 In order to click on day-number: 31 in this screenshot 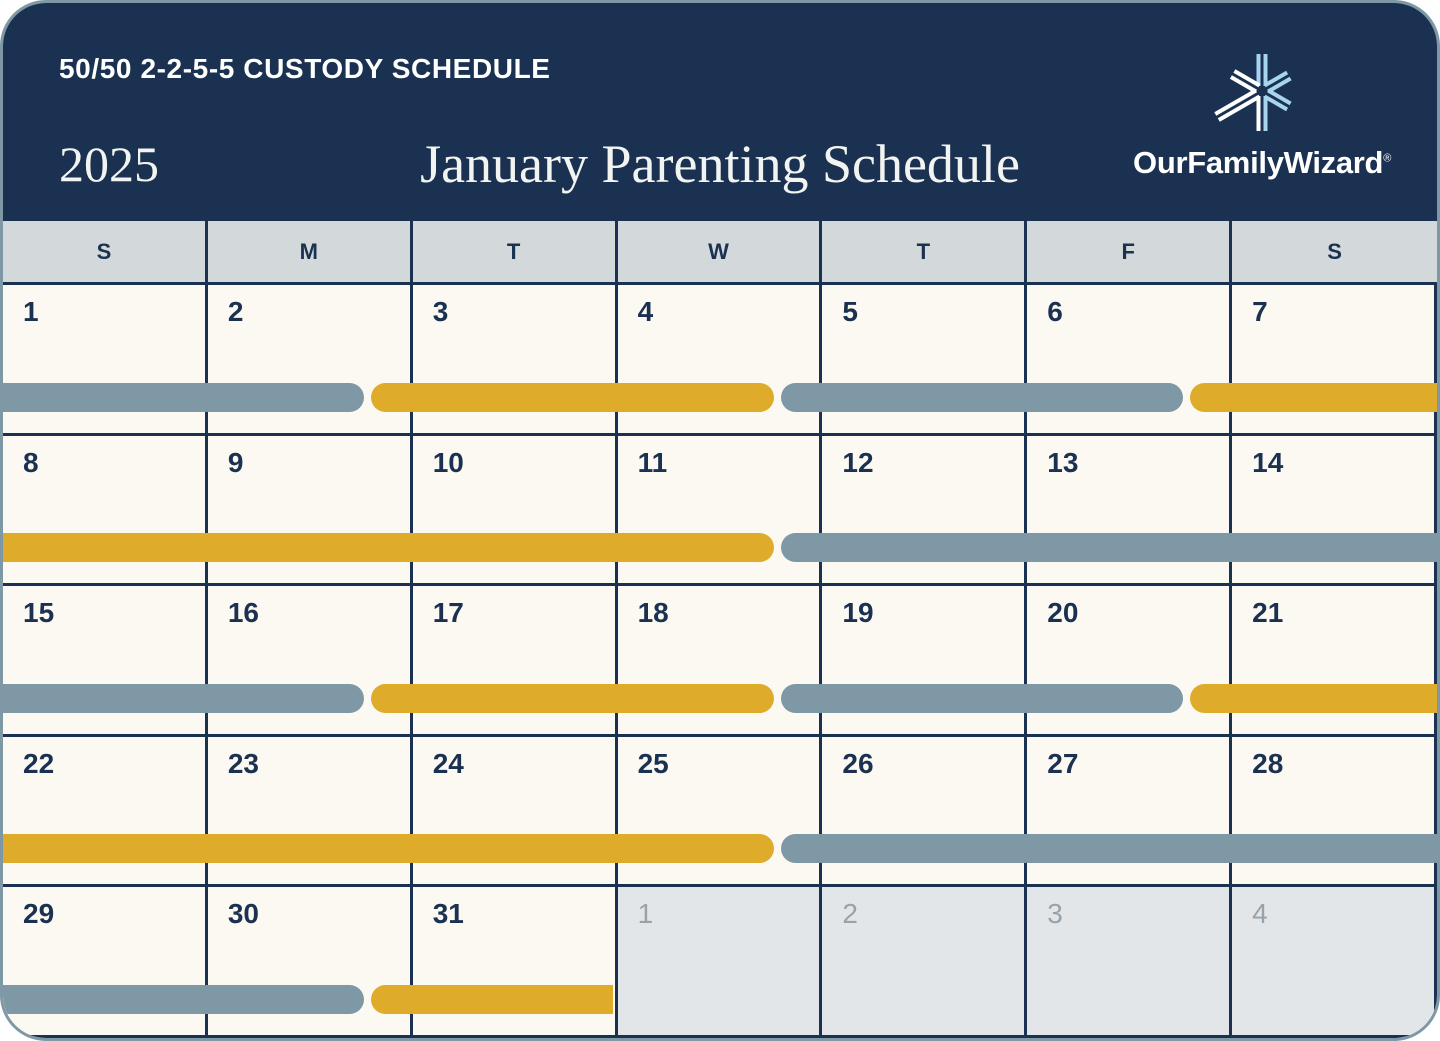, I will do `click(448, 914)`.